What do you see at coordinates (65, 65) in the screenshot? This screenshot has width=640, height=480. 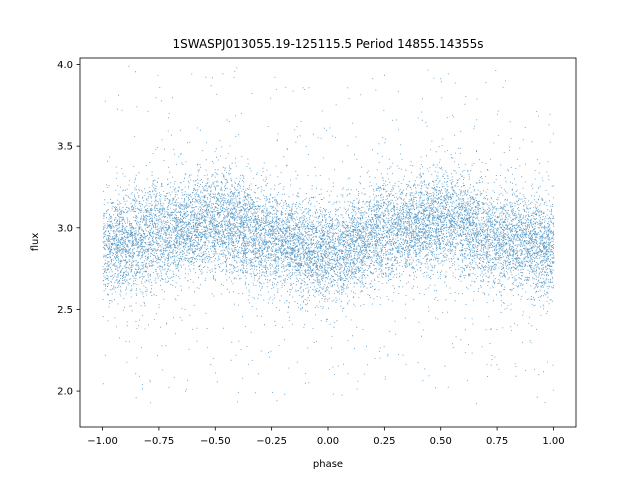 I see `y-tick-label: 4.0` at bounding box center [65, 65].